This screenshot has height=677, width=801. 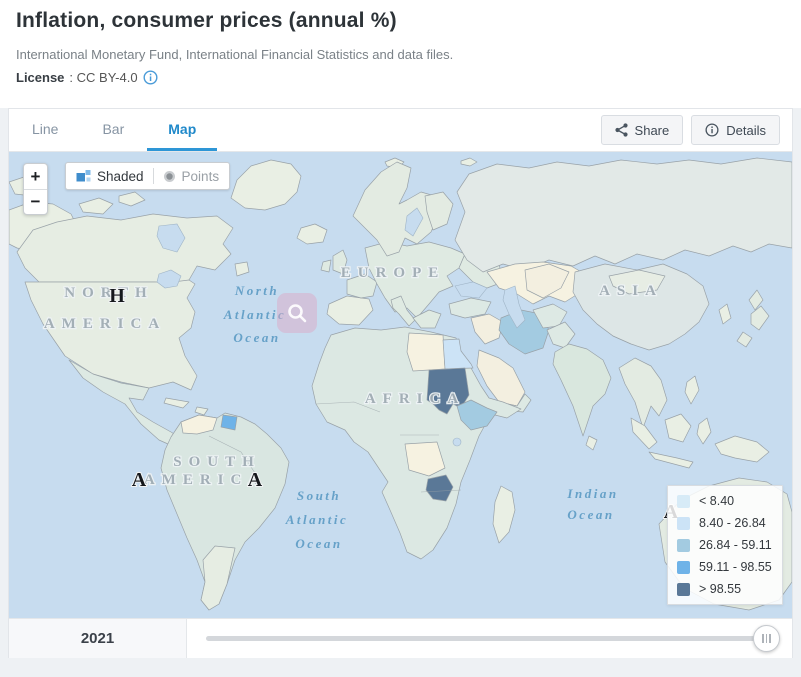 I want to click on legend-label: 26.84 - 59.11, so click(x=735, y=545).